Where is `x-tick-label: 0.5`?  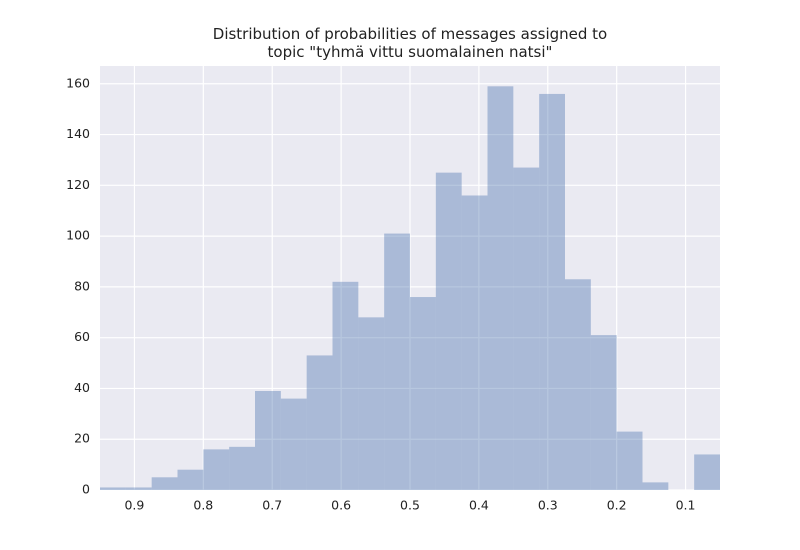
x-tick-label: 0.5 is located at coordinates (410, 505).